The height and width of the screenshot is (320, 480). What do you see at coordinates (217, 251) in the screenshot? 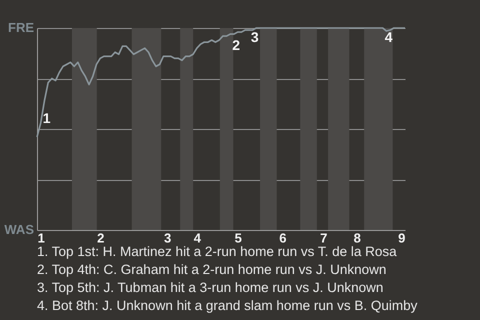
I see `text: 1. Top 1st: H. Martinez hit a 2-run home run vs T. de la Rosa` at bounding box center [217, 251].